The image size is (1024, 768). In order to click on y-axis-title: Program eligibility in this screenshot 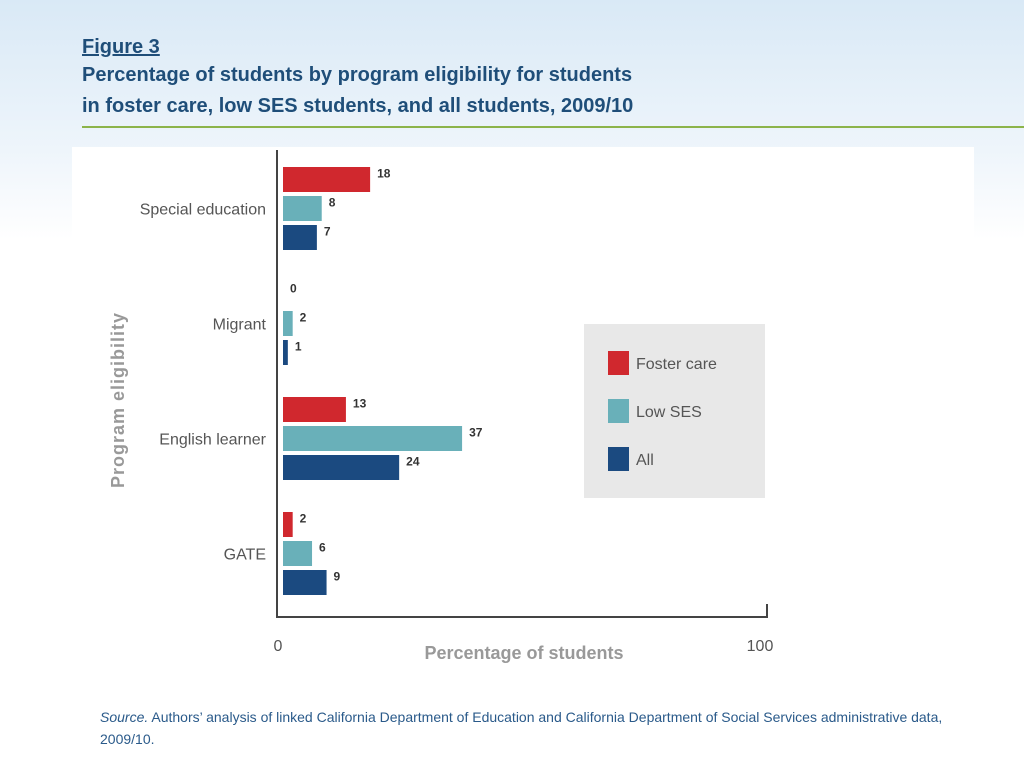, I will do `click(118, 400)`.